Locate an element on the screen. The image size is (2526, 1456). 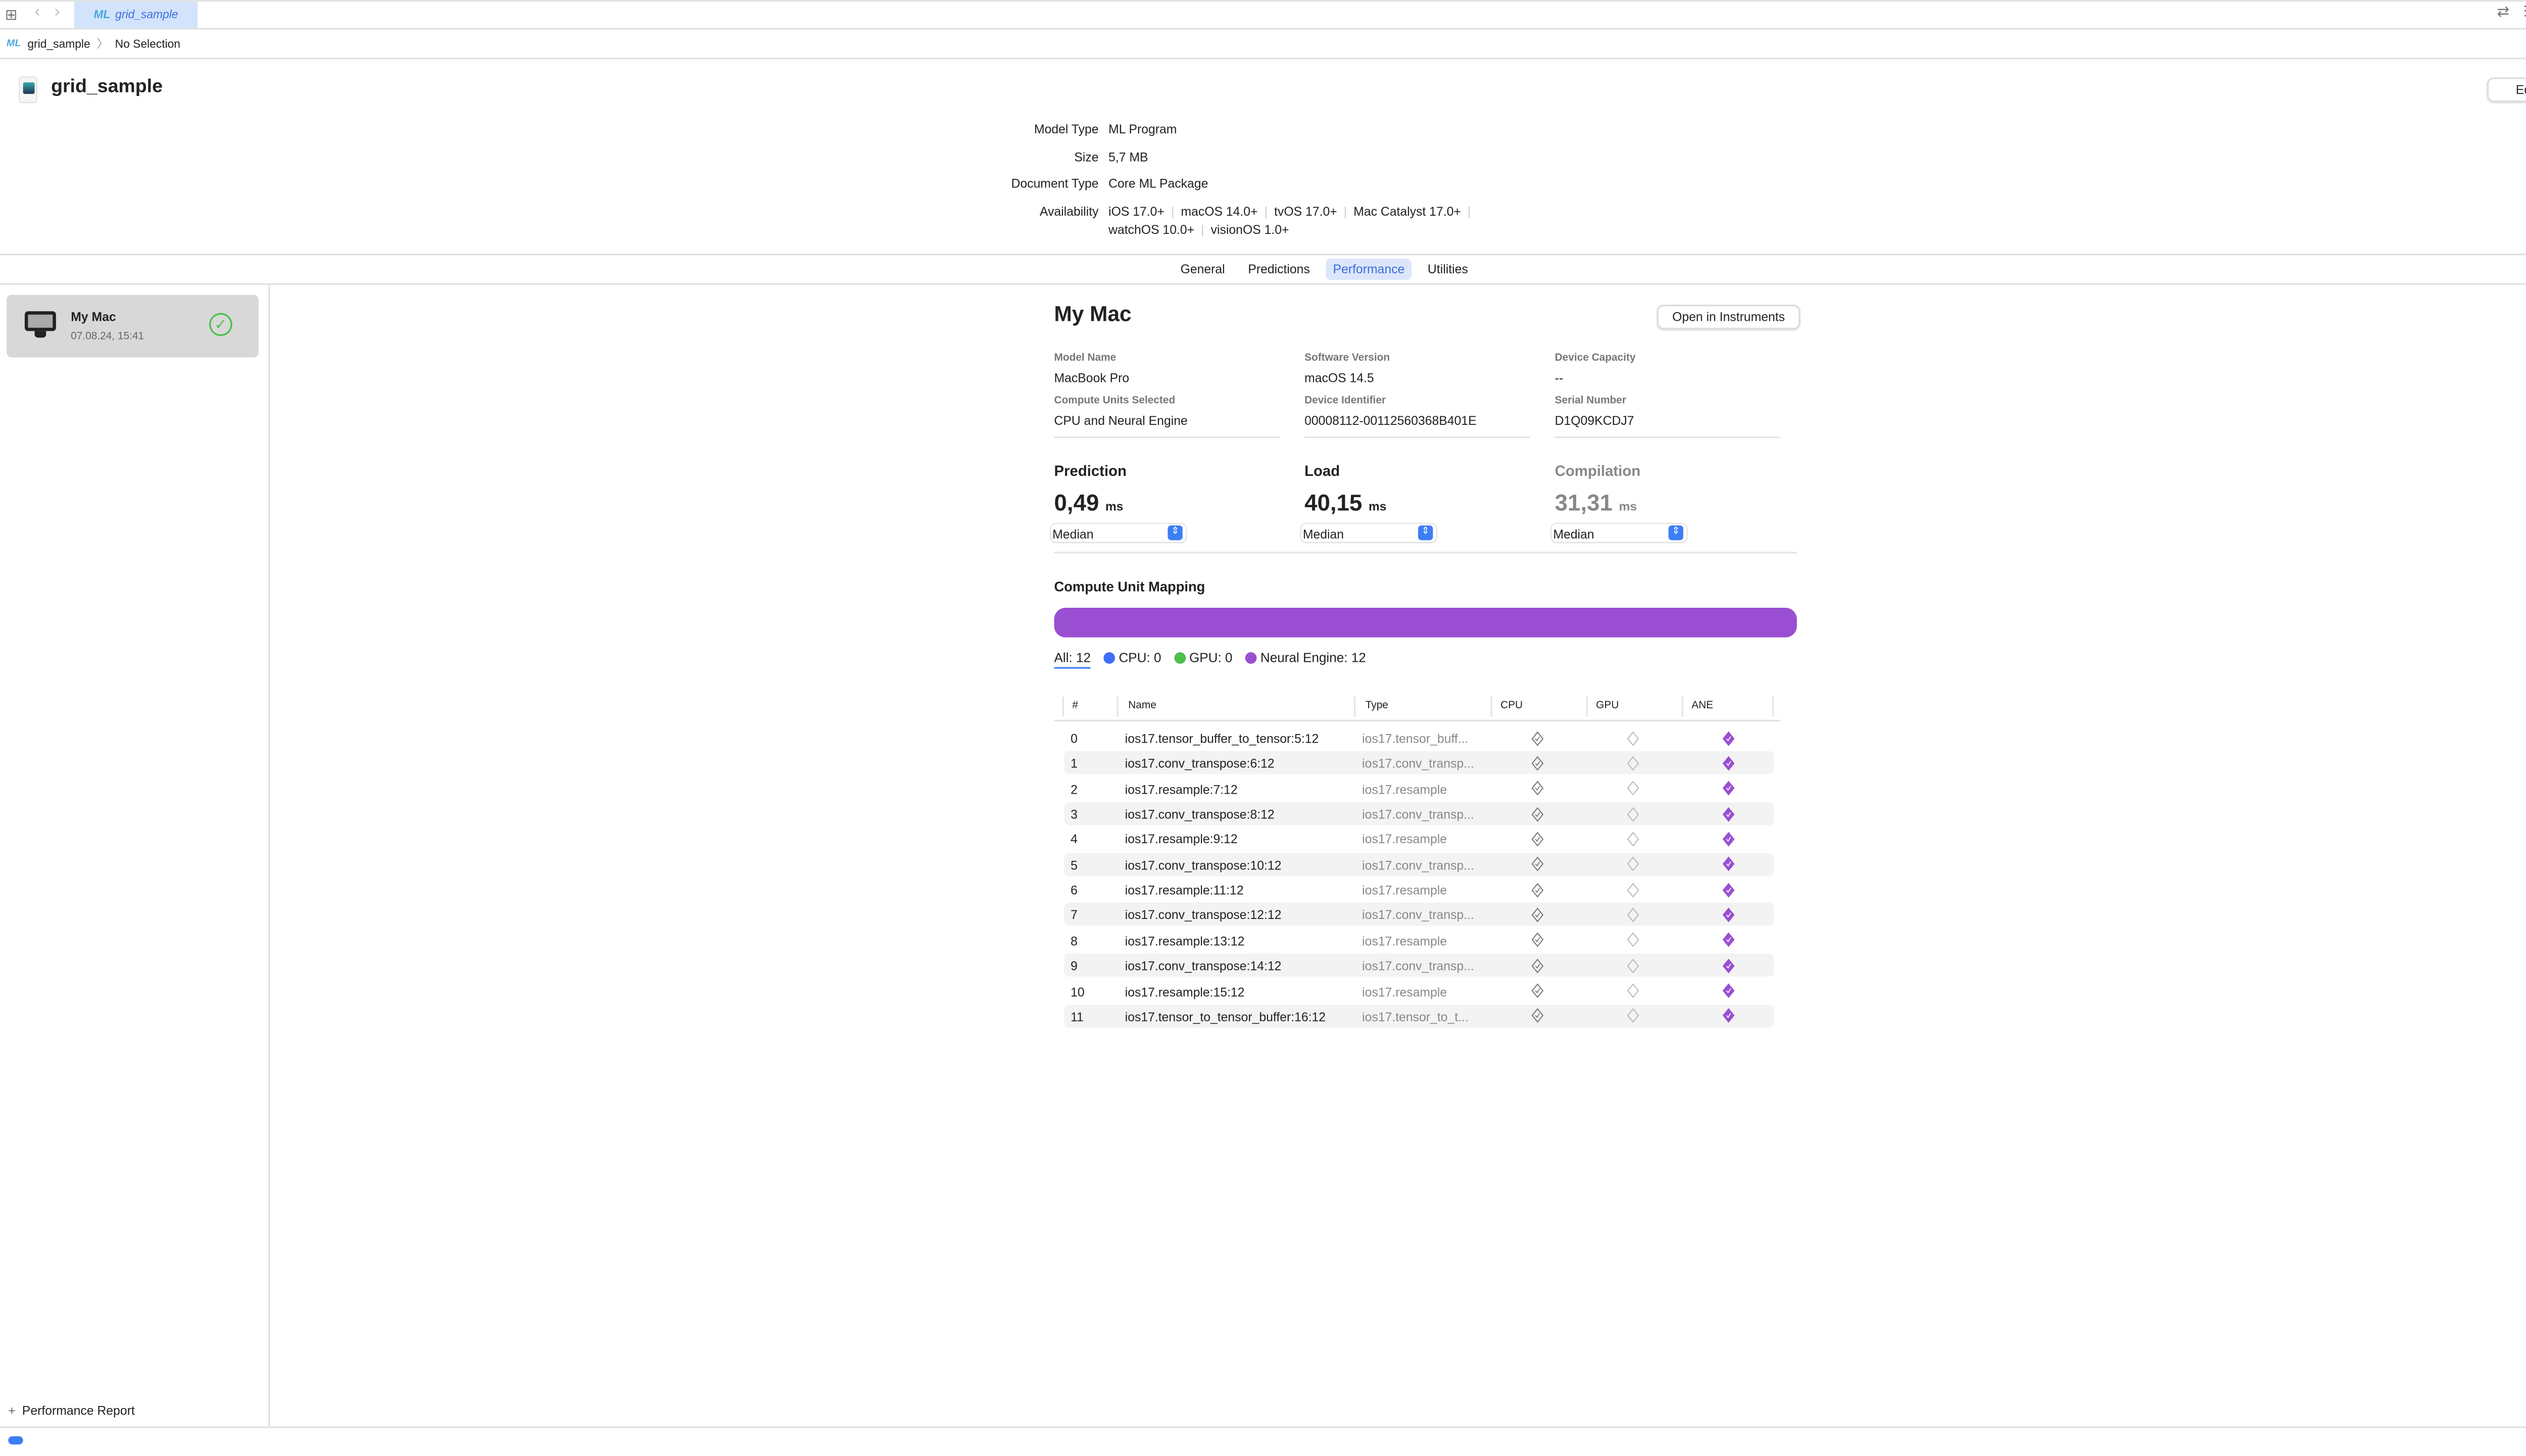
row-type: ios17.resample is located at coordinates (1404, 840).